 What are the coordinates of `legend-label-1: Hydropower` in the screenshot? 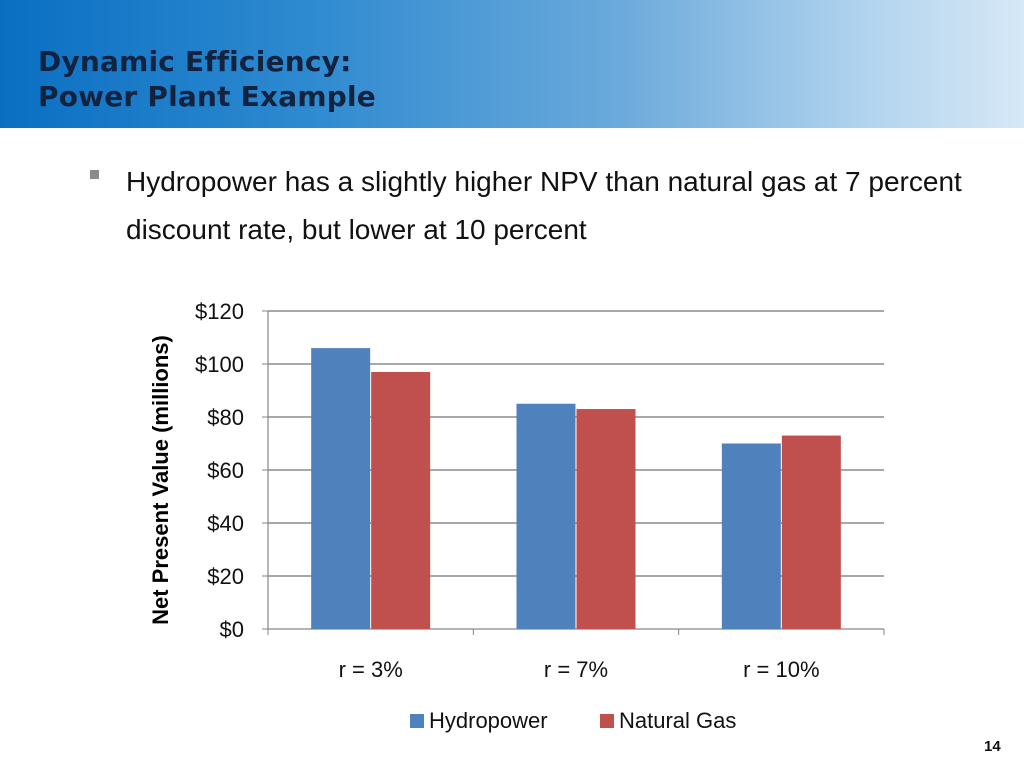 It's located at (488, 720).